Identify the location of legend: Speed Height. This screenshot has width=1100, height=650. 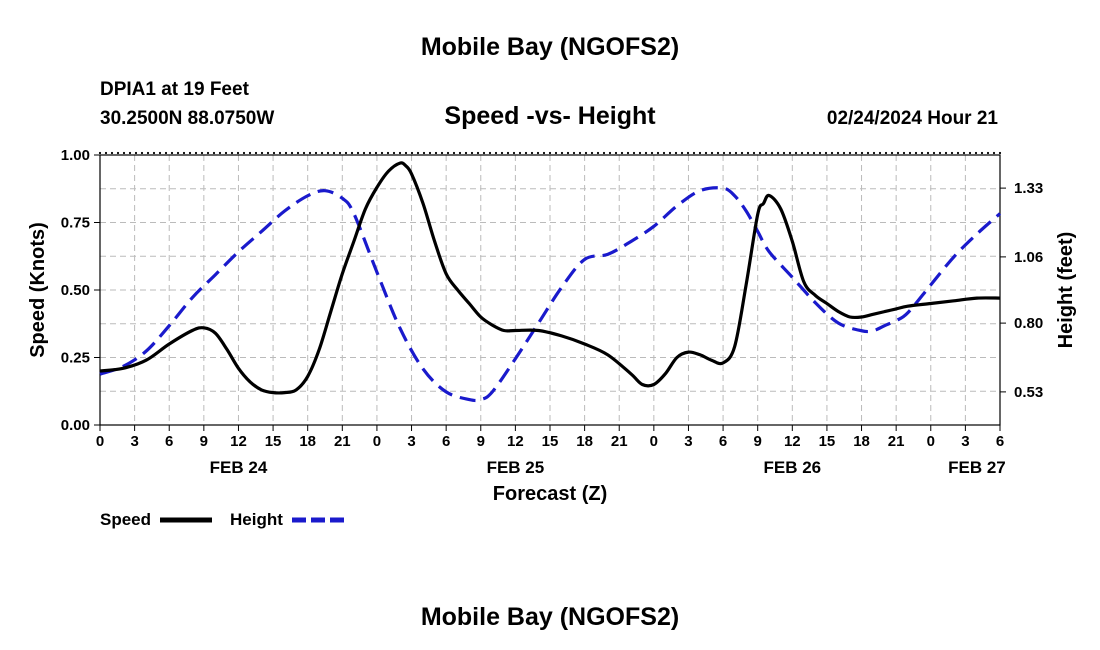
(222, 519).